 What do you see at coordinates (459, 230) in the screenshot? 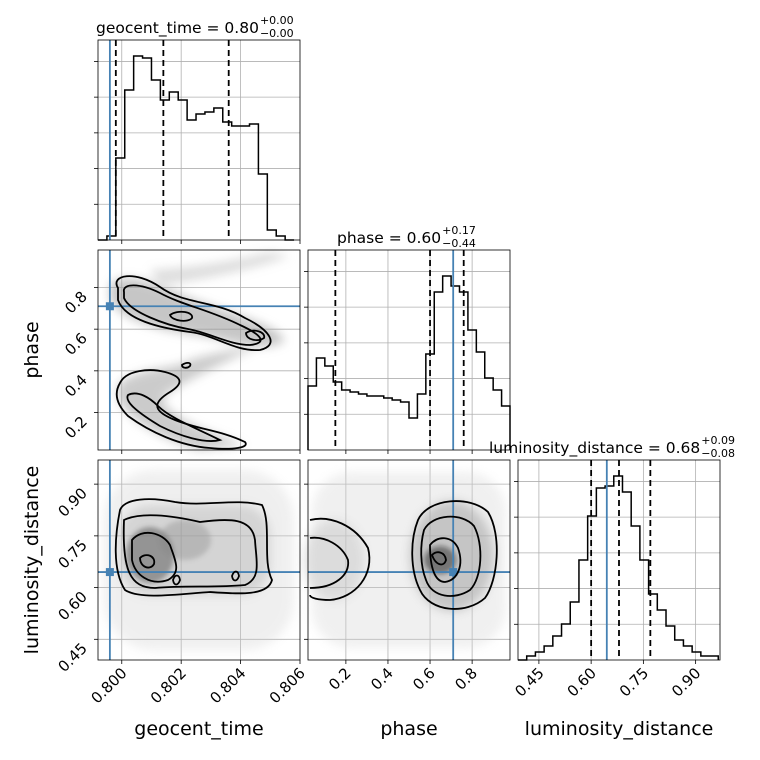
I see `title-upper-error: +0.17` at bounding box center [459, 230].